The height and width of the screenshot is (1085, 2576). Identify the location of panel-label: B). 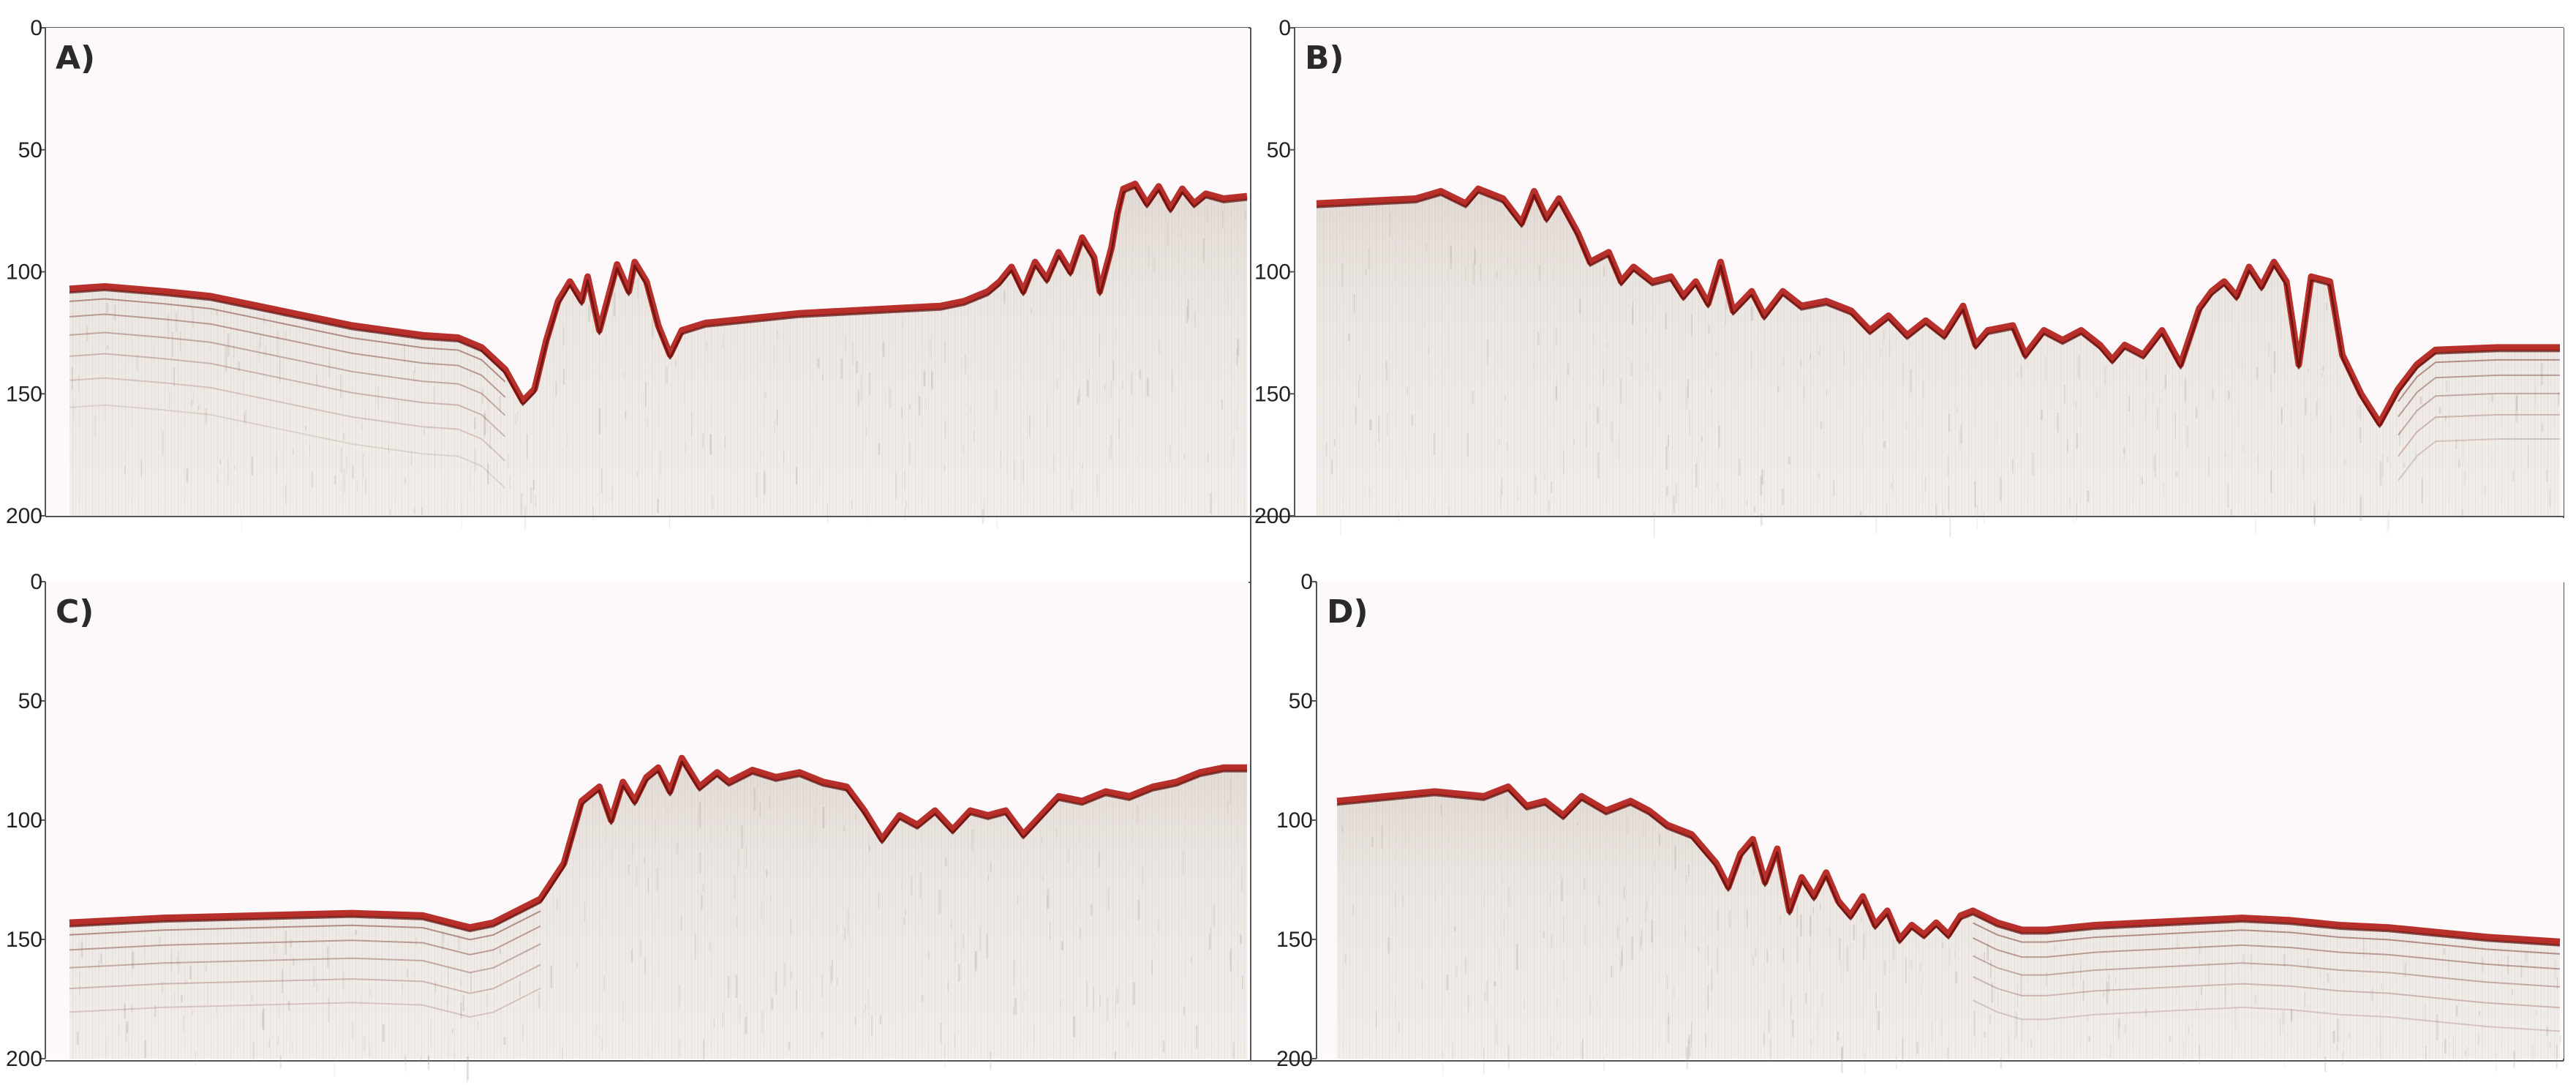
(1324, 58).